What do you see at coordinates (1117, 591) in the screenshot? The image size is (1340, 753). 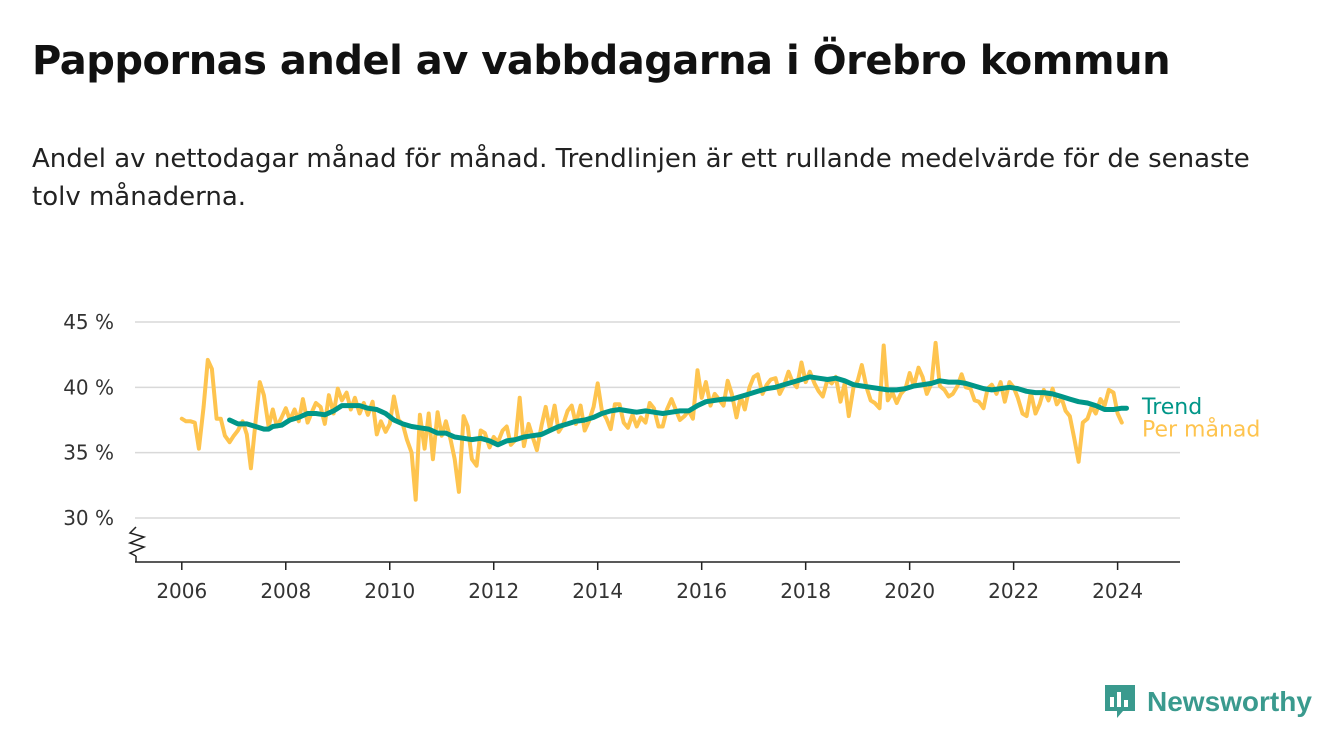 I see `x-tick-label: 2024` at bounding box center [1117, 591].